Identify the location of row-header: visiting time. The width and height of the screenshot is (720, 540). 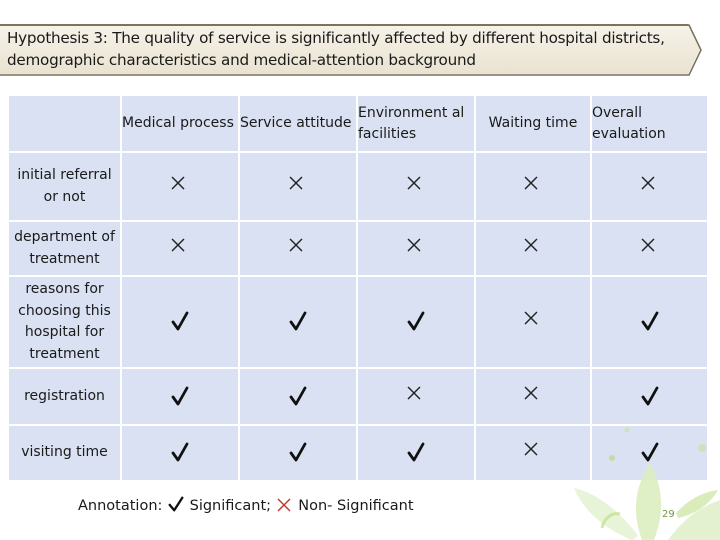
(64, 453).